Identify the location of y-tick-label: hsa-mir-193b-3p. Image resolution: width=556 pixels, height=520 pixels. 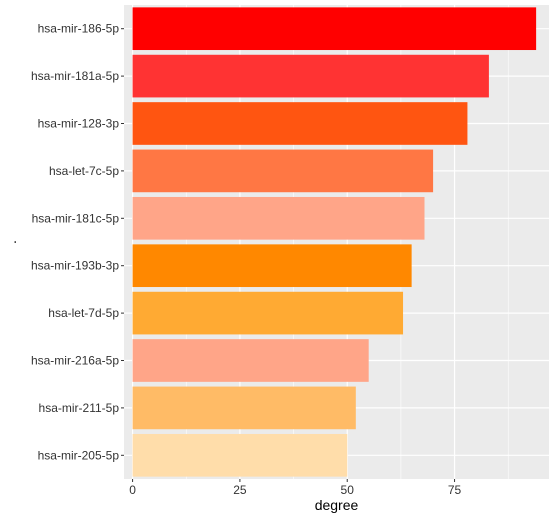
(75, 266).